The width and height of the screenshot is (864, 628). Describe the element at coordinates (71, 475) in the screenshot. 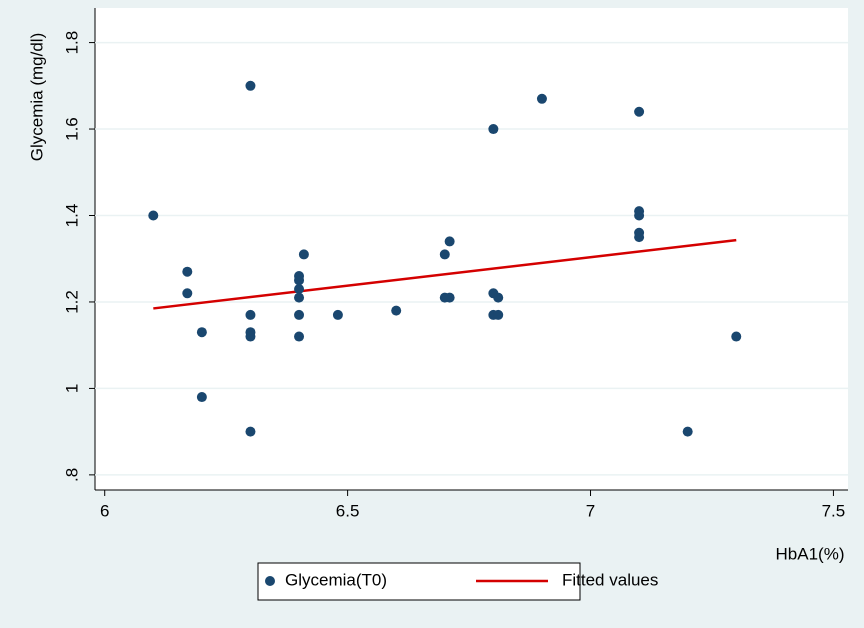

I see `y-tick-label: .8` at that location.